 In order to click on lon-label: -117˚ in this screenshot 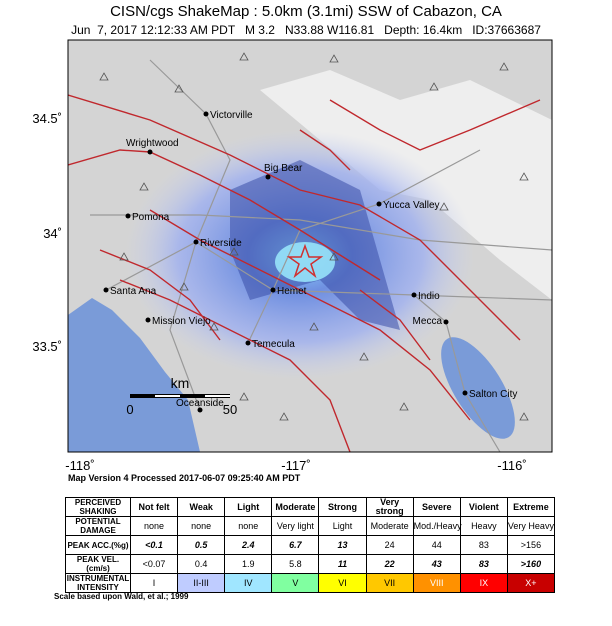, I will do `click(295, 465)`.